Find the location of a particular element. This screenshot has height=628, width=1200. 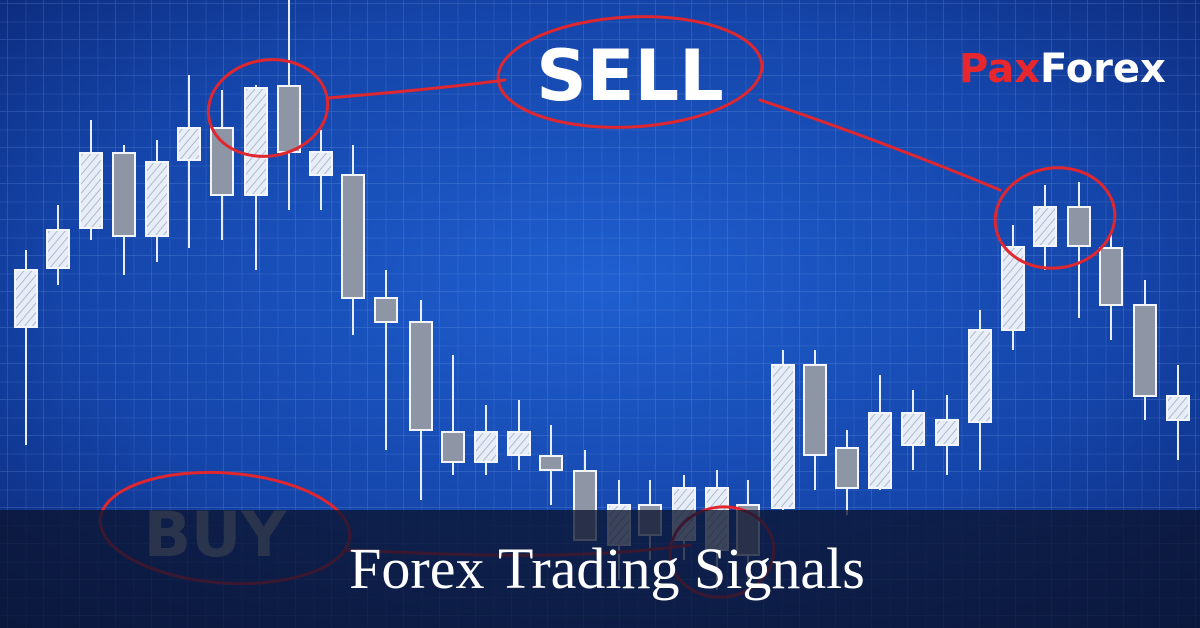

logo-forex: Forex is located at coordinates (1103, 69).